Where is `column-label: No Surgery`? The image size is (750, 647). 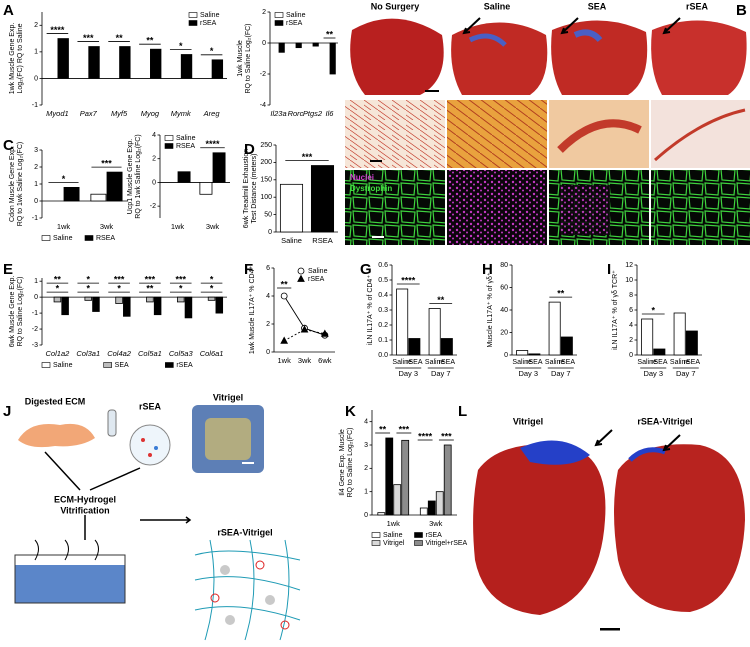 column-label: No Surgery is located at coordinates (395, 6).